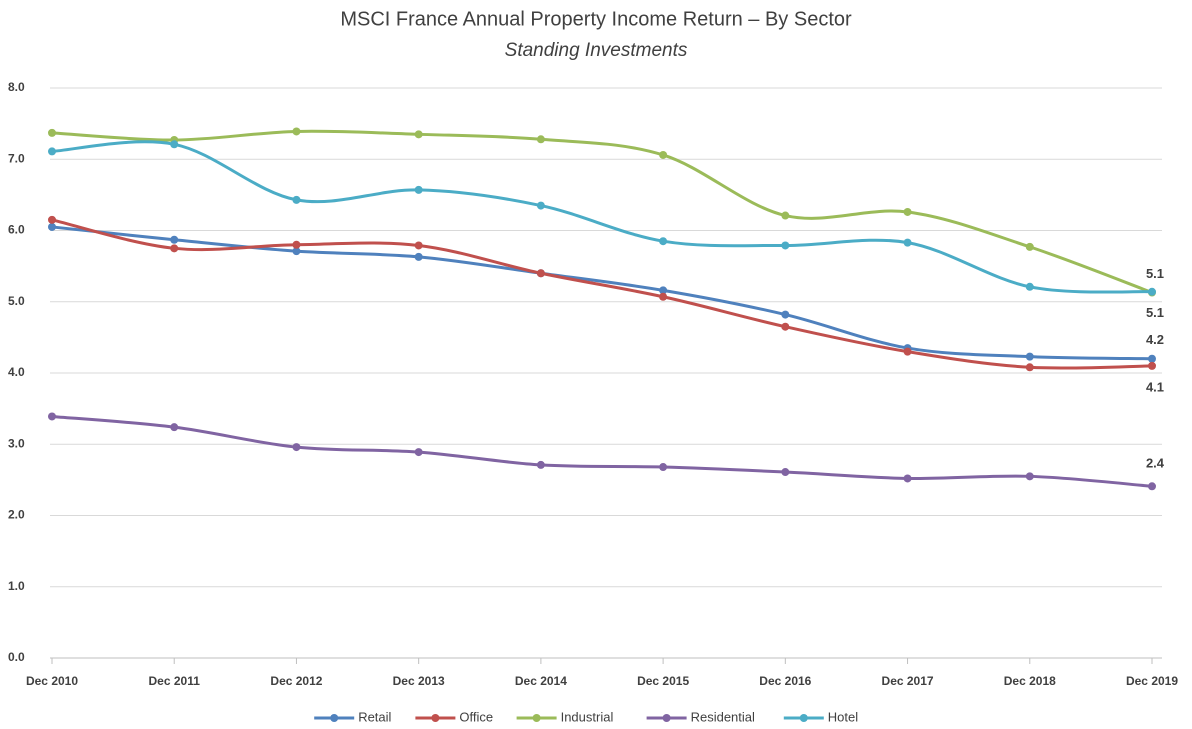 The width and height of the screenshot is (1192, 729). Describe the element at coordinates (296, 681) in the screenshot. I see `x-tick-label: Dec 2012` at that location.